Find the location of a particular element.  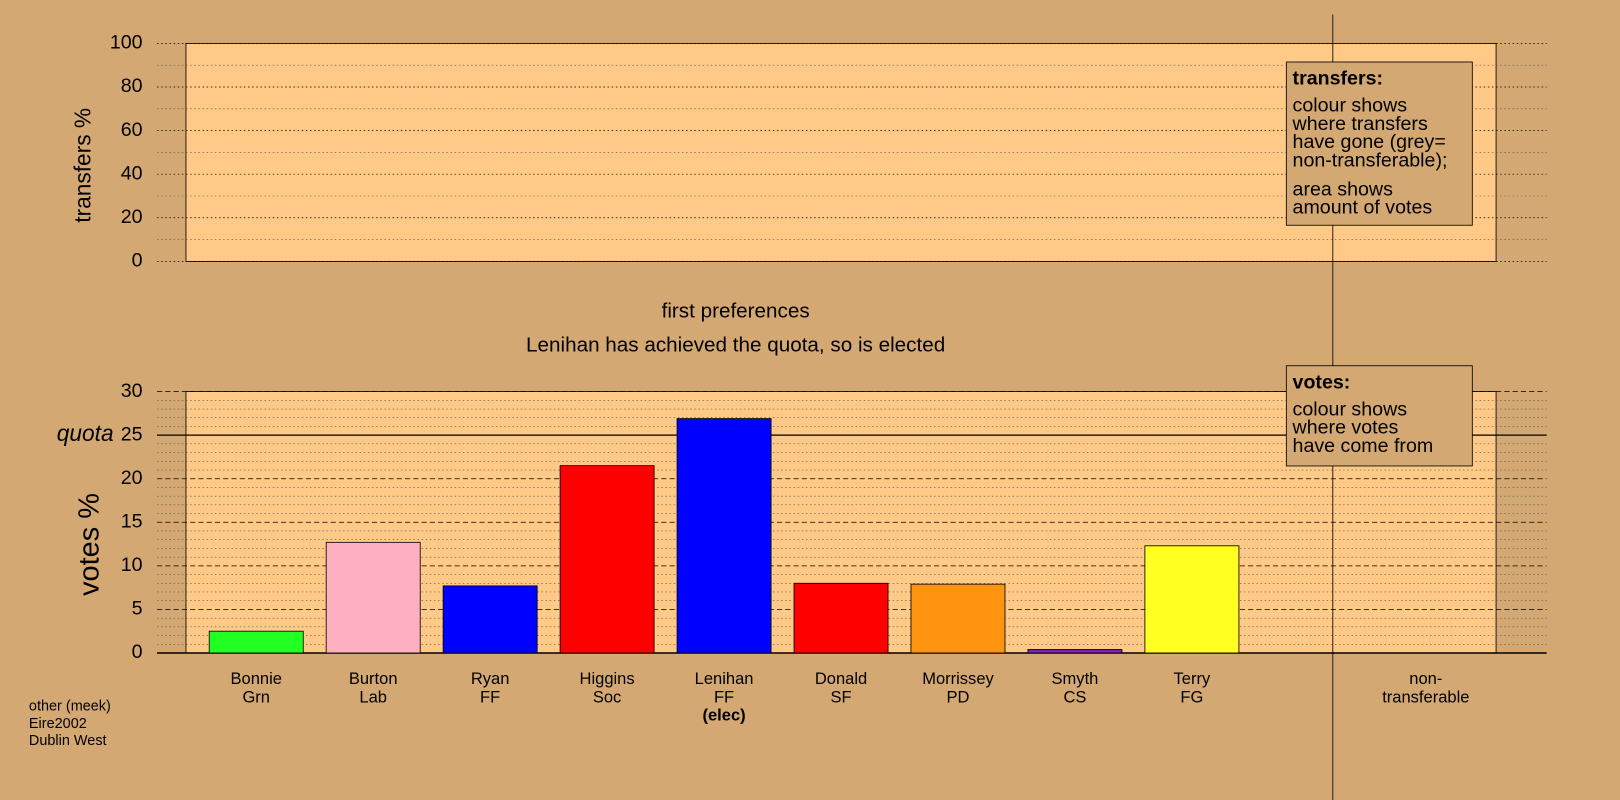

y-tick-label: 40 is located at coordinates (132, 173).